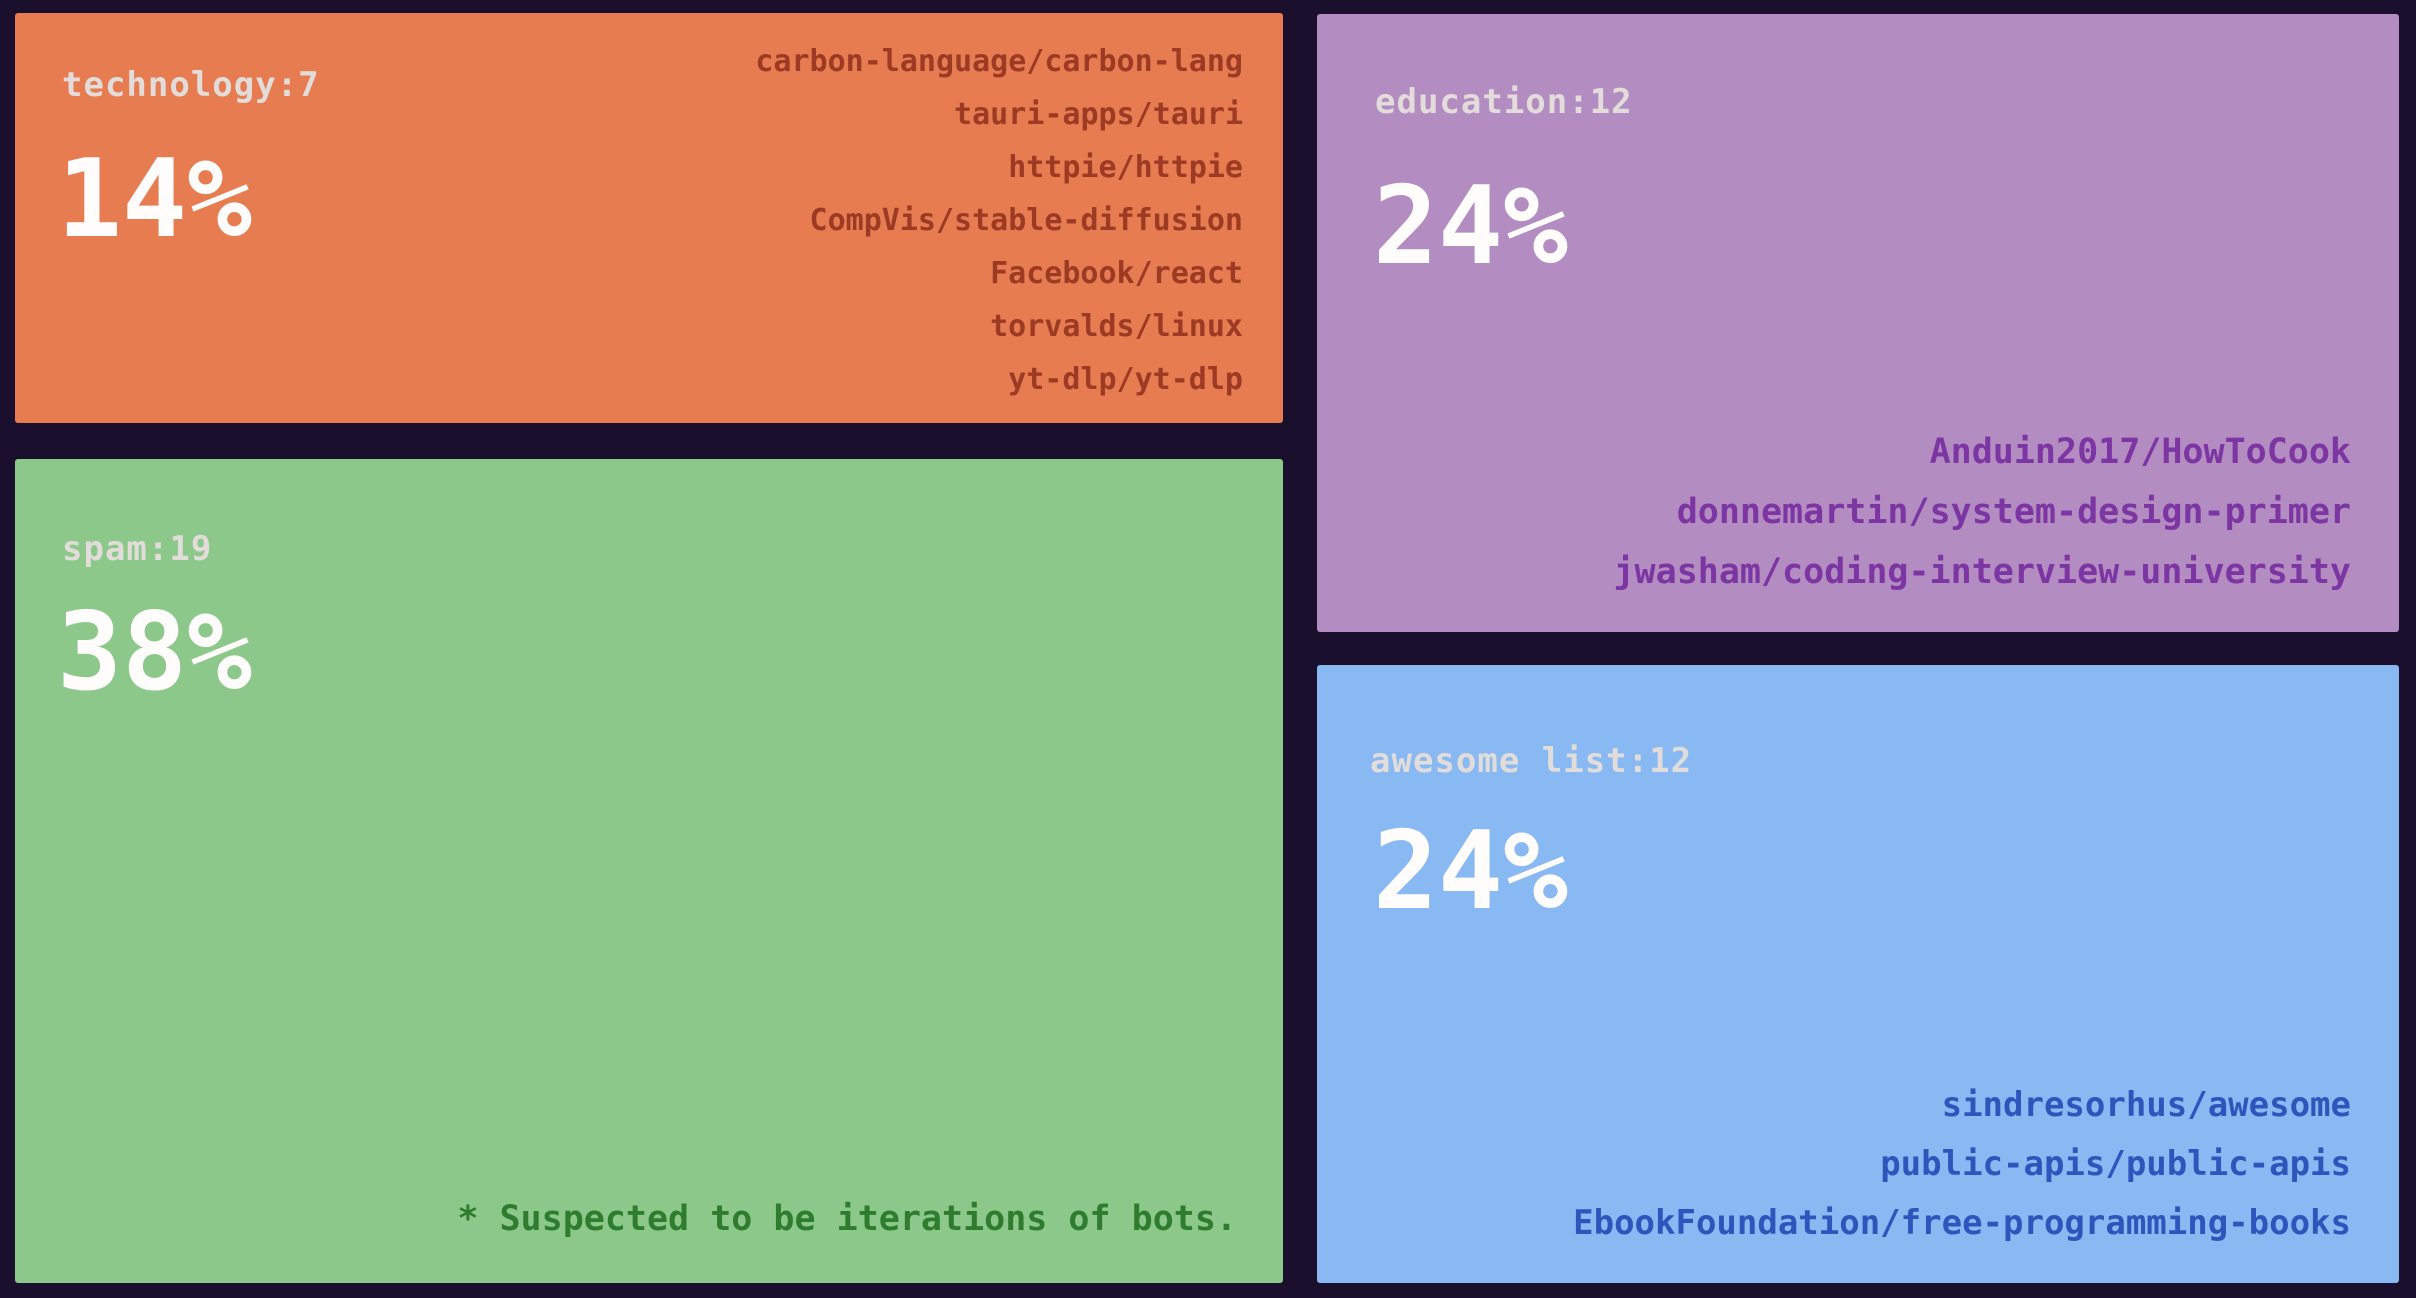 This screenshot has height=1298, width=2416. I want to click on repo-item: sindresorhus/awesome, so click(2146, 1105).